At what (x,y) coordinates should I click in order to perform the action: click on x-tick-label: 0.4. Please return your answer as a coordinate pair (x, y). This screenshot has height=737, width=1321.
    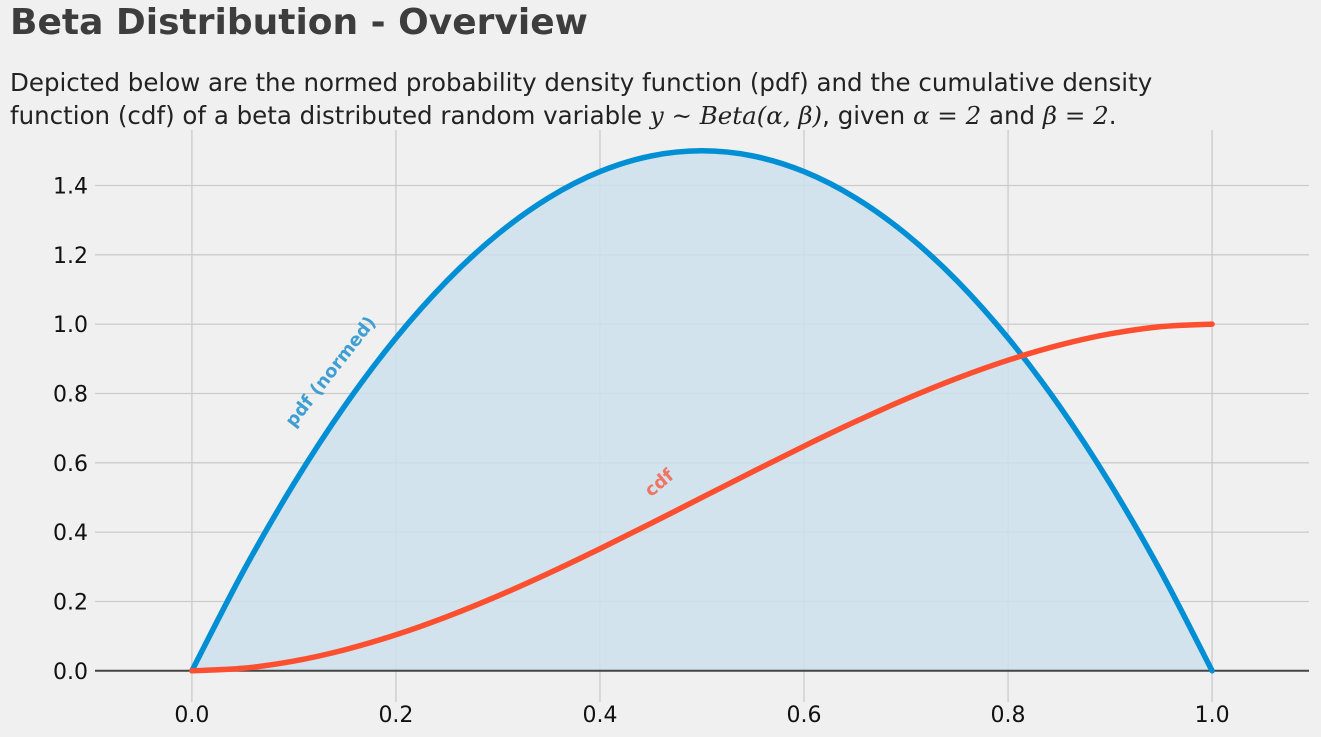
    Looking at the image, I should click on (599, 715).